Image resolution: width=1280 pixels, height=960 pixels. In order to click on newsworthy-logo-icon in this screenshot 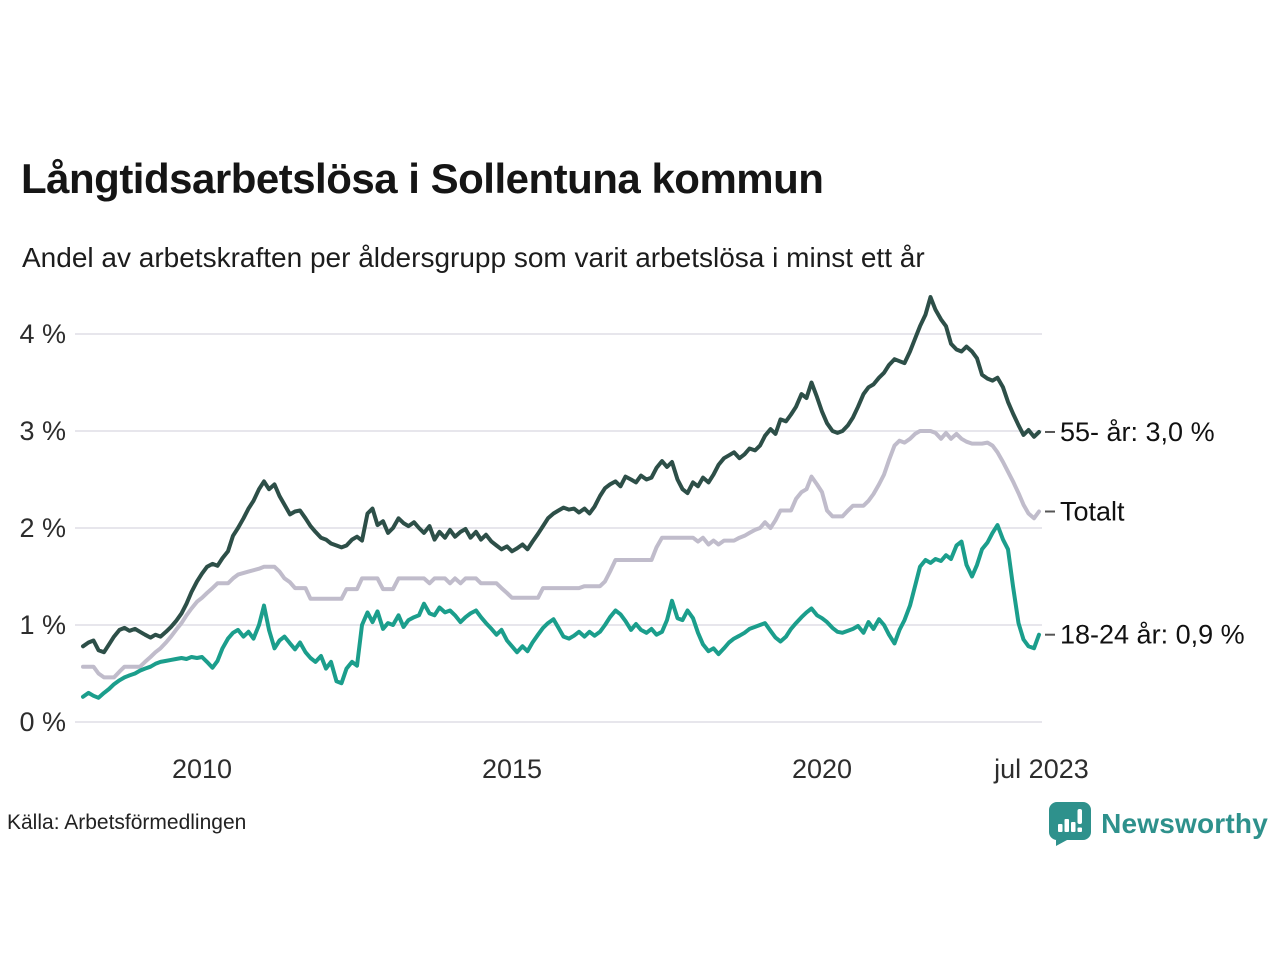, I will do `click(1070, 824)`.